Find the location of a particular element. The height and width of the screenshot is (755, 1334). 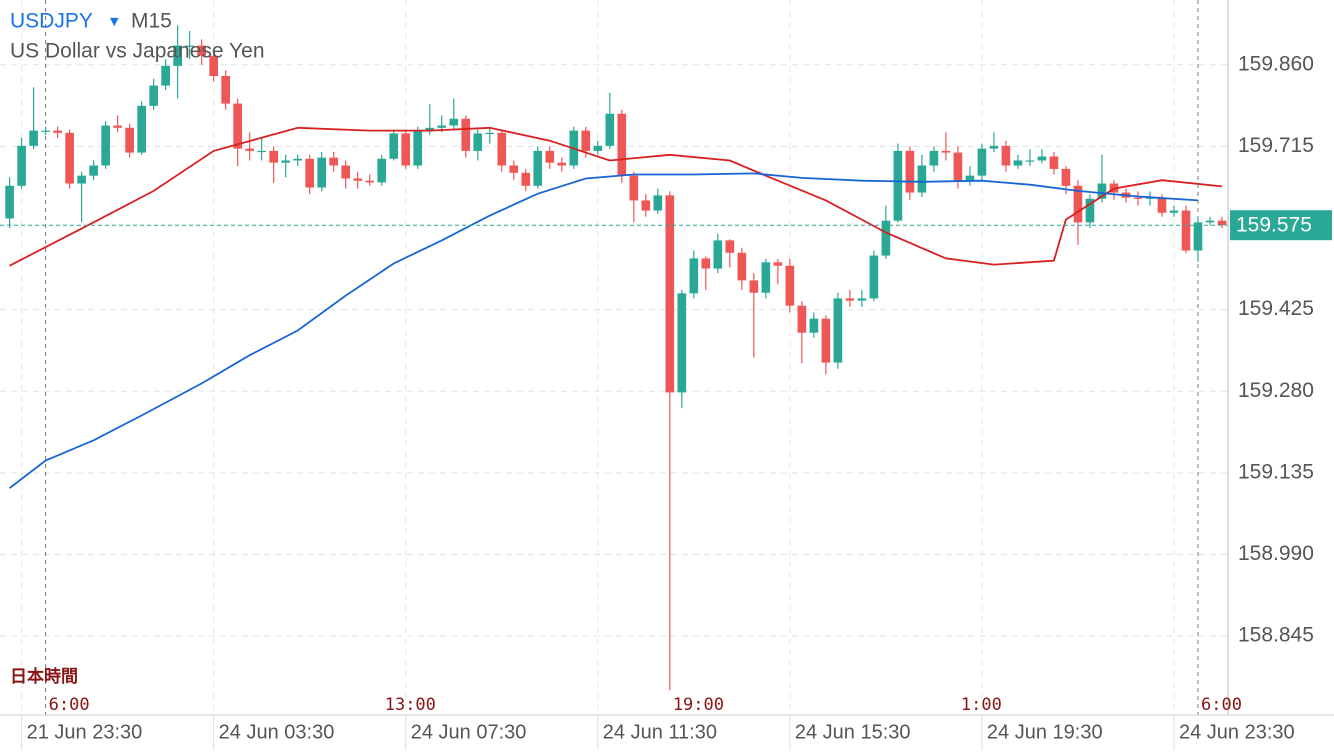

x-tick-label: 24 Jun 19:30 is located at coordinates (1045, 732).